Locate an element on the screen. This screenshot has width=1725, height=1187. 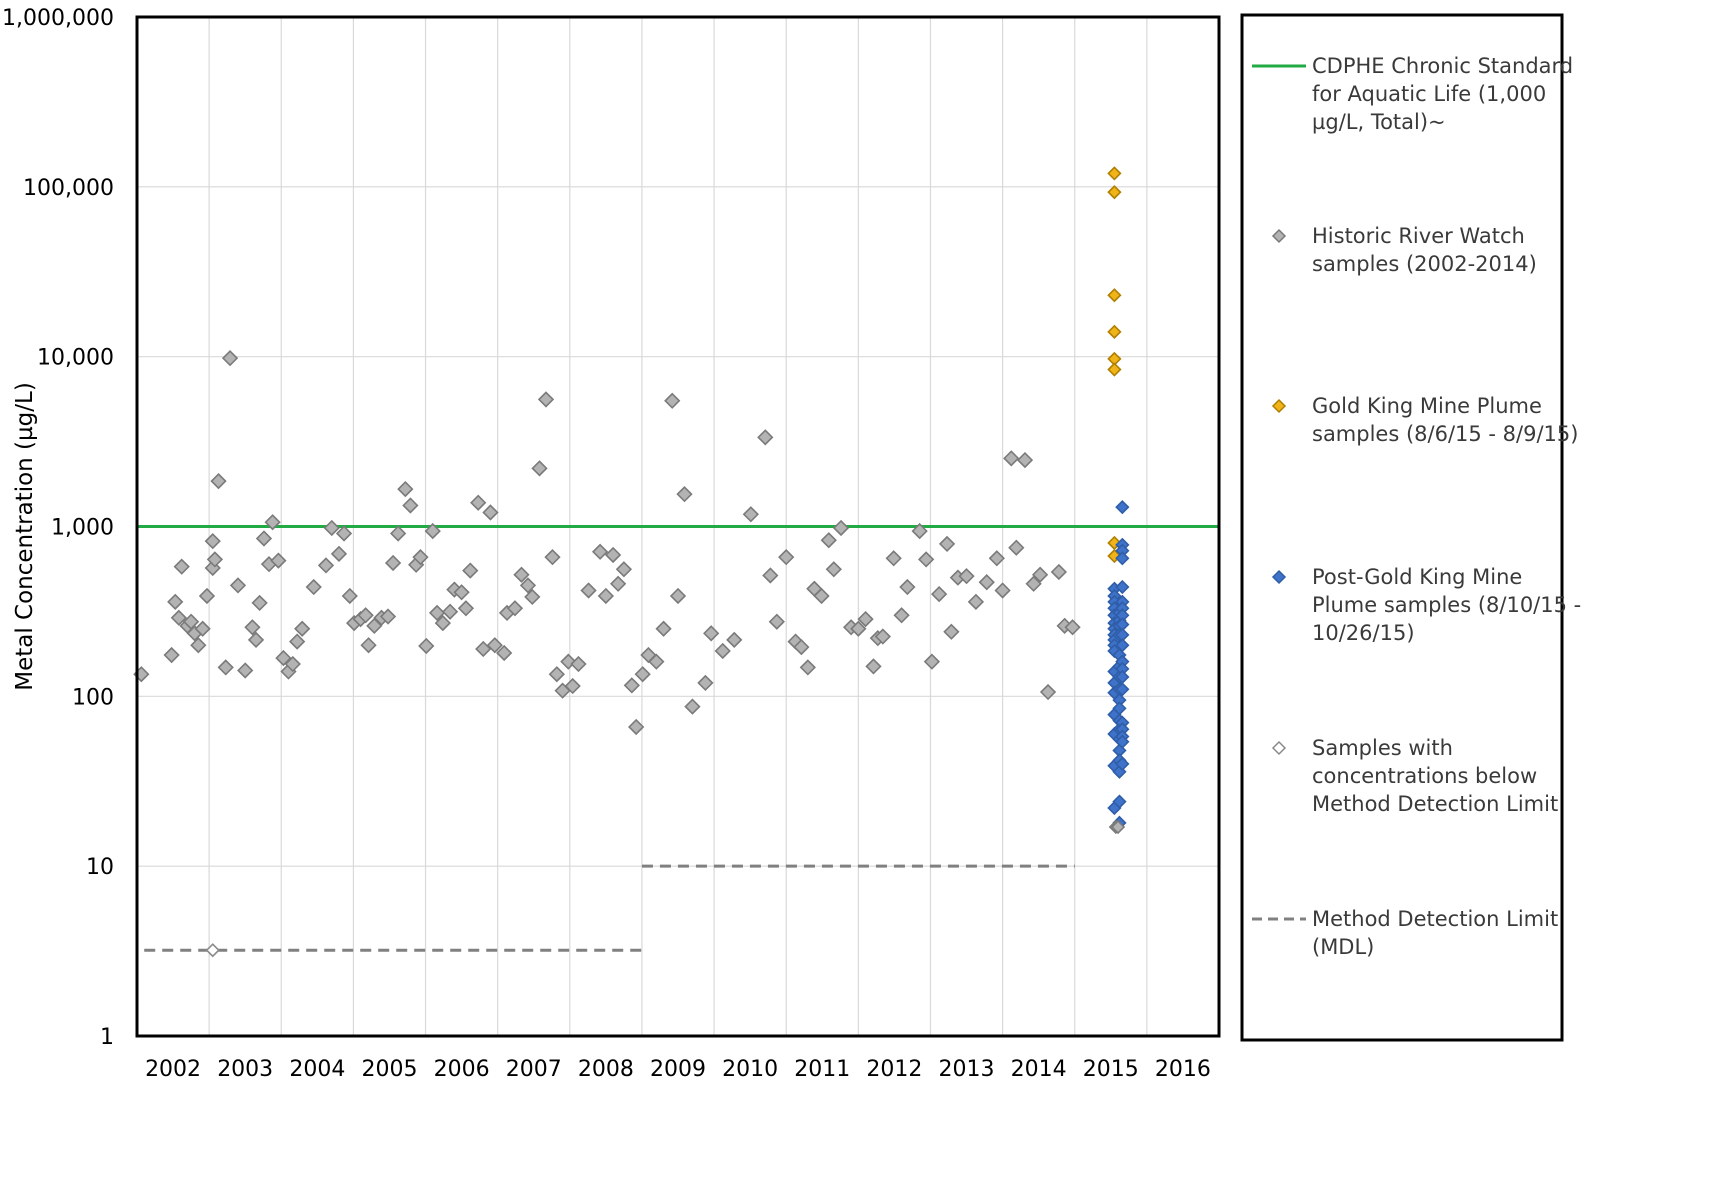
y-tick-label: 100,000 is located at coordinates (68, 188).